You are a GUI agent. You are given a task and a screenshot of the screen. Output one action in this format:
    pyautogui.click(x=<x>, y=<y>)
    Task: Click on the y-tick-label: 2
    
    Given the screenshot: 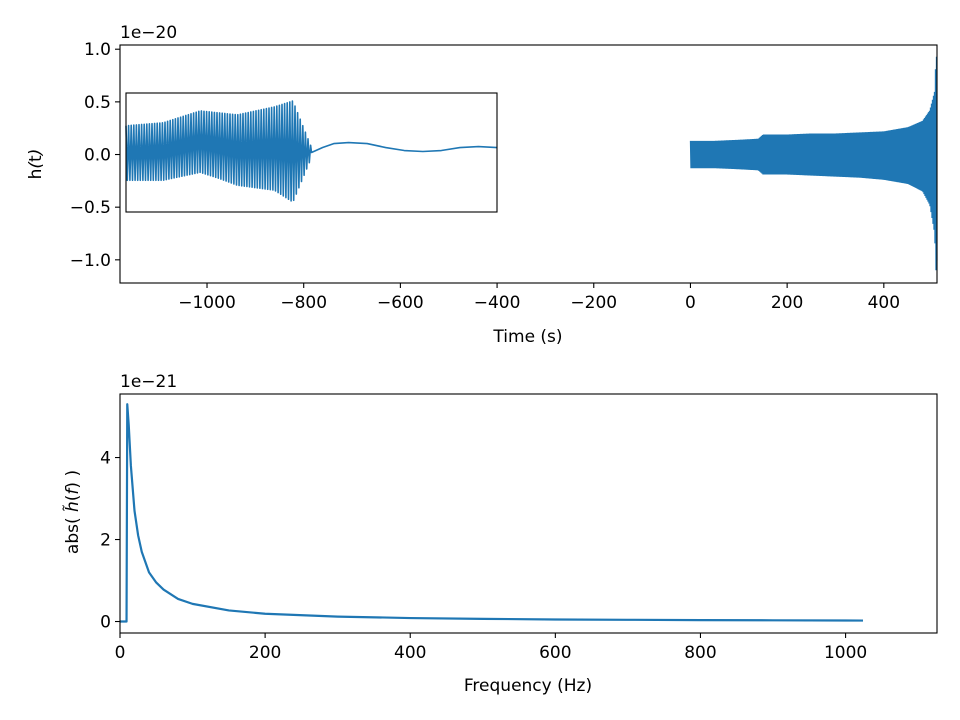 What is the action you would take?
    pyautogui.click(x=105, y=541)
    